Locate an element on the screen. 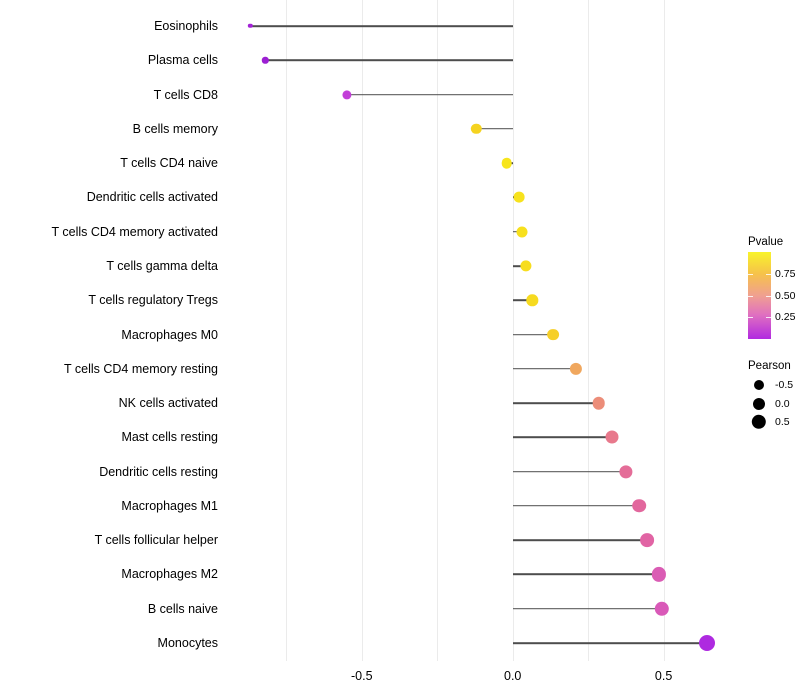  y-axis-tick-label: Macrophages M2 is located at coordinates (169, 574).